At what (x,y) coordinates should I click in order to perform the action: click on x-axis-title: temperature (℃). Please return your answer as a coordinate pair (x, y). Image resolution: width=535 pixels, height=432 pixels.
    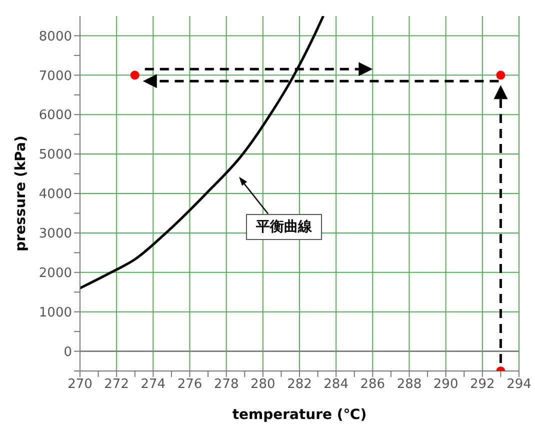
    Looking at the image, I should click on (299, 415).